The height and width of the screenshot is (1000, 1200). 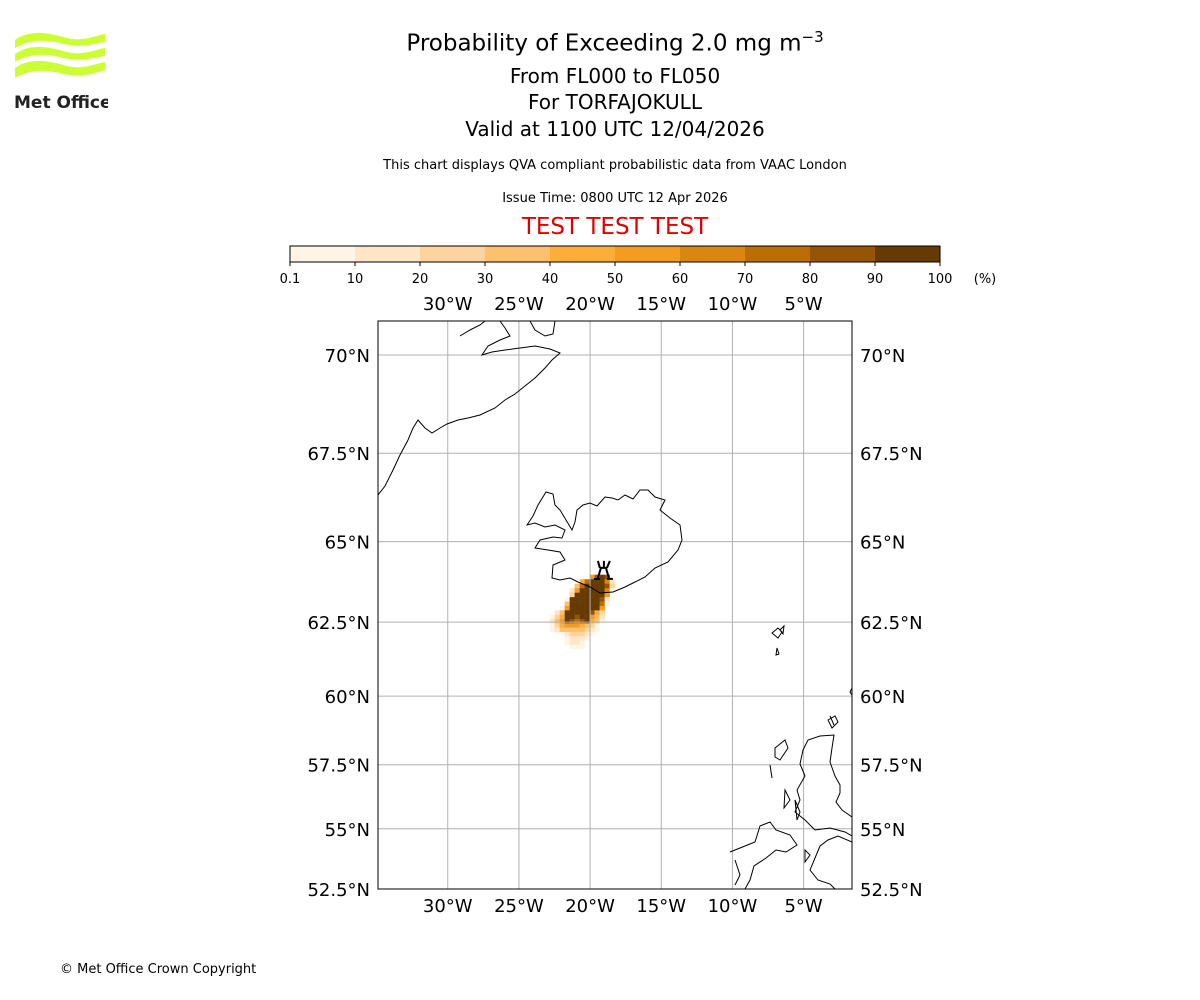 I want to click on lon-label-top: 5°W, so click(x=803, y=304).